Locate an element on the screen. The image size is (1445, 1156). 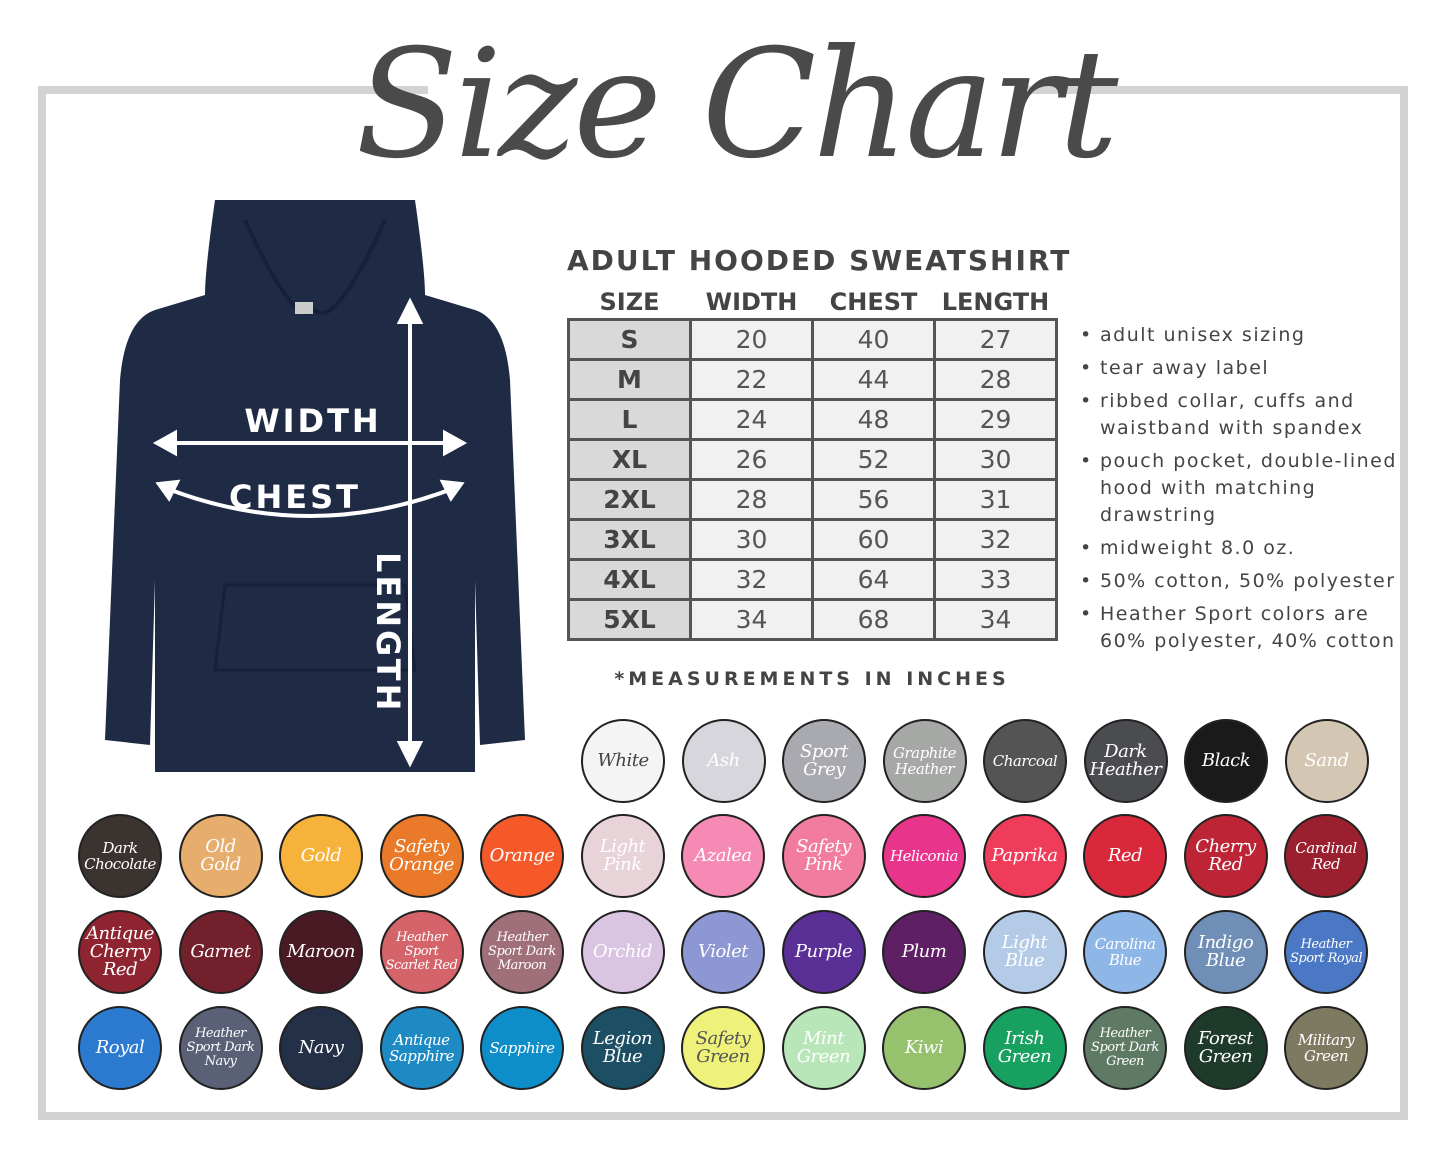
color-swatch: Orange is located at coordinates (522, 856).